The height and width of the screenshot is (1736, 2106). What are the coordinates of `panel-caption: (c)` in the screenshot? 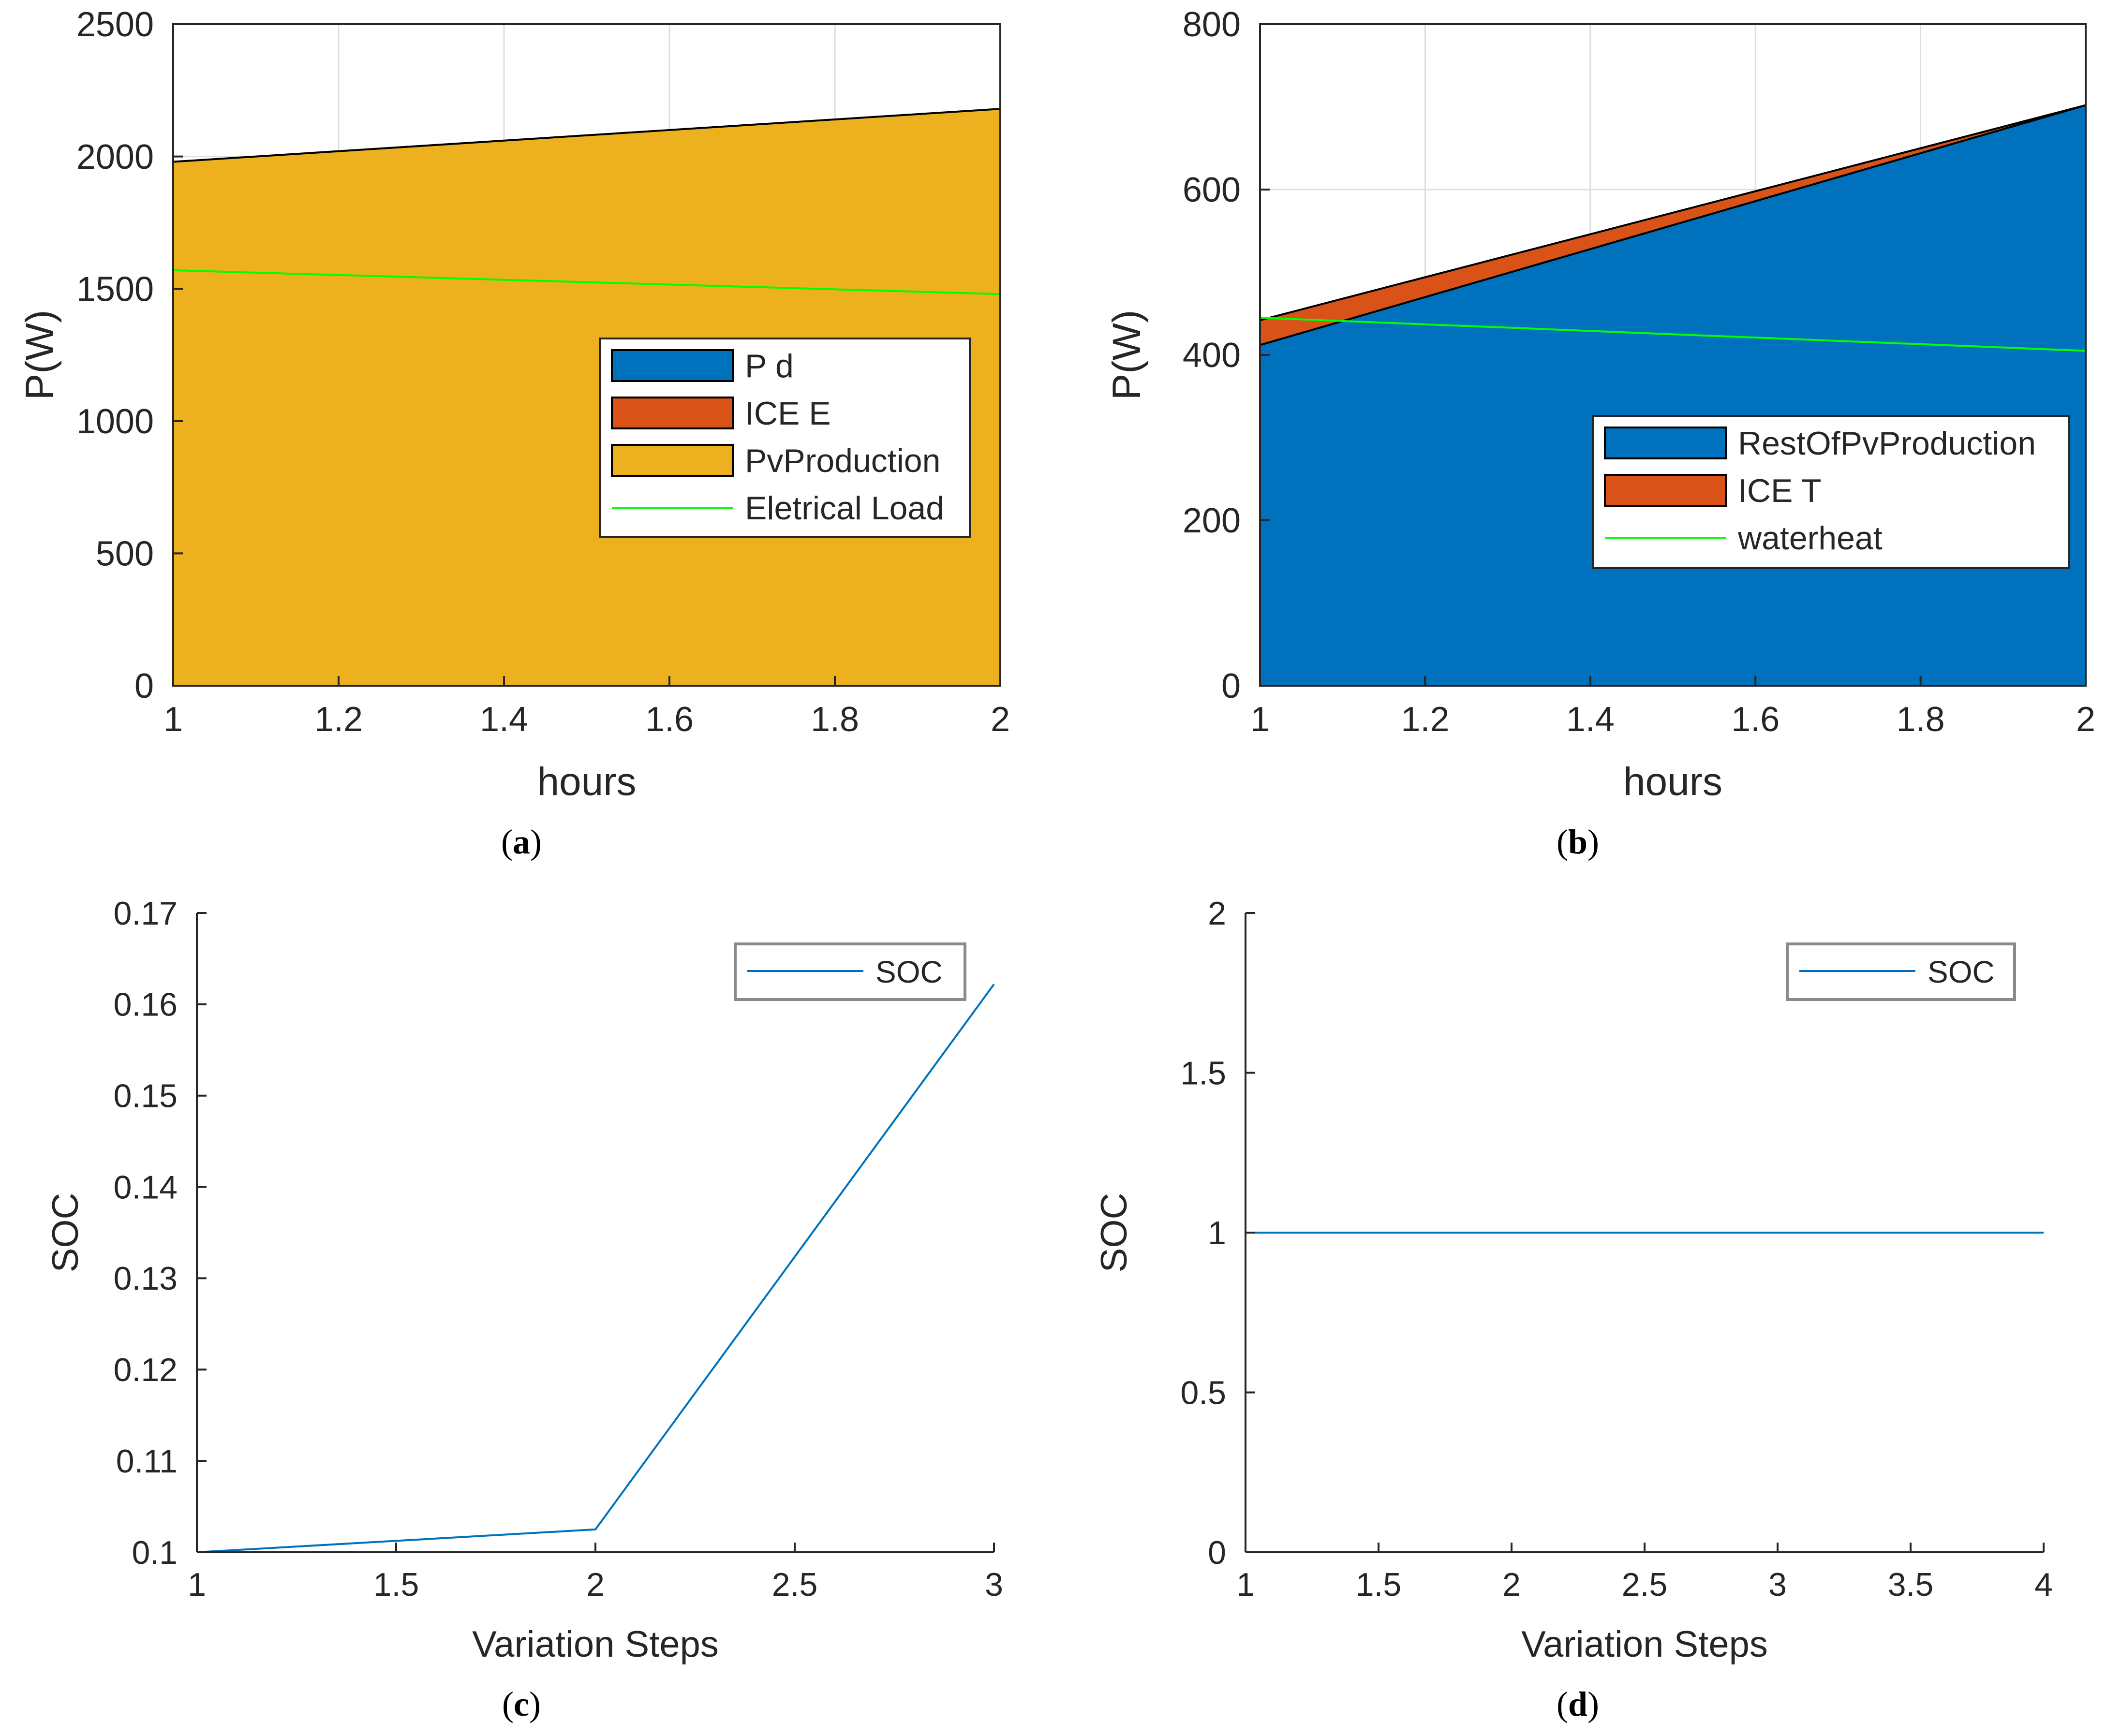 It's located at (521, 1704).